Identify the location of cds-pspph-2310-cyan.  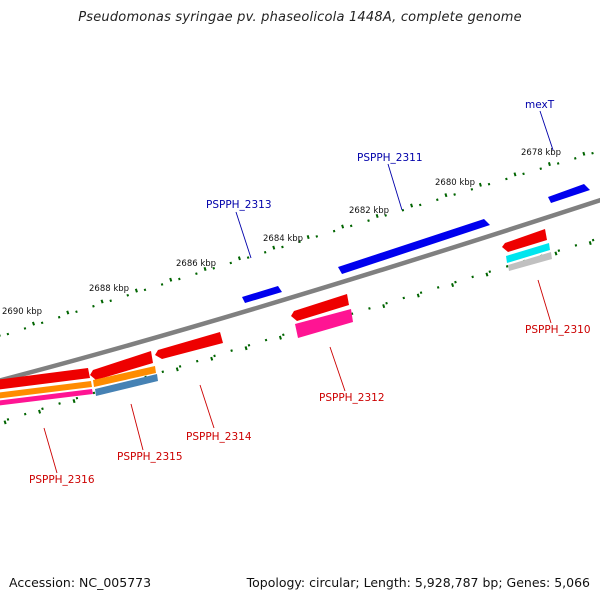
(528, 253).